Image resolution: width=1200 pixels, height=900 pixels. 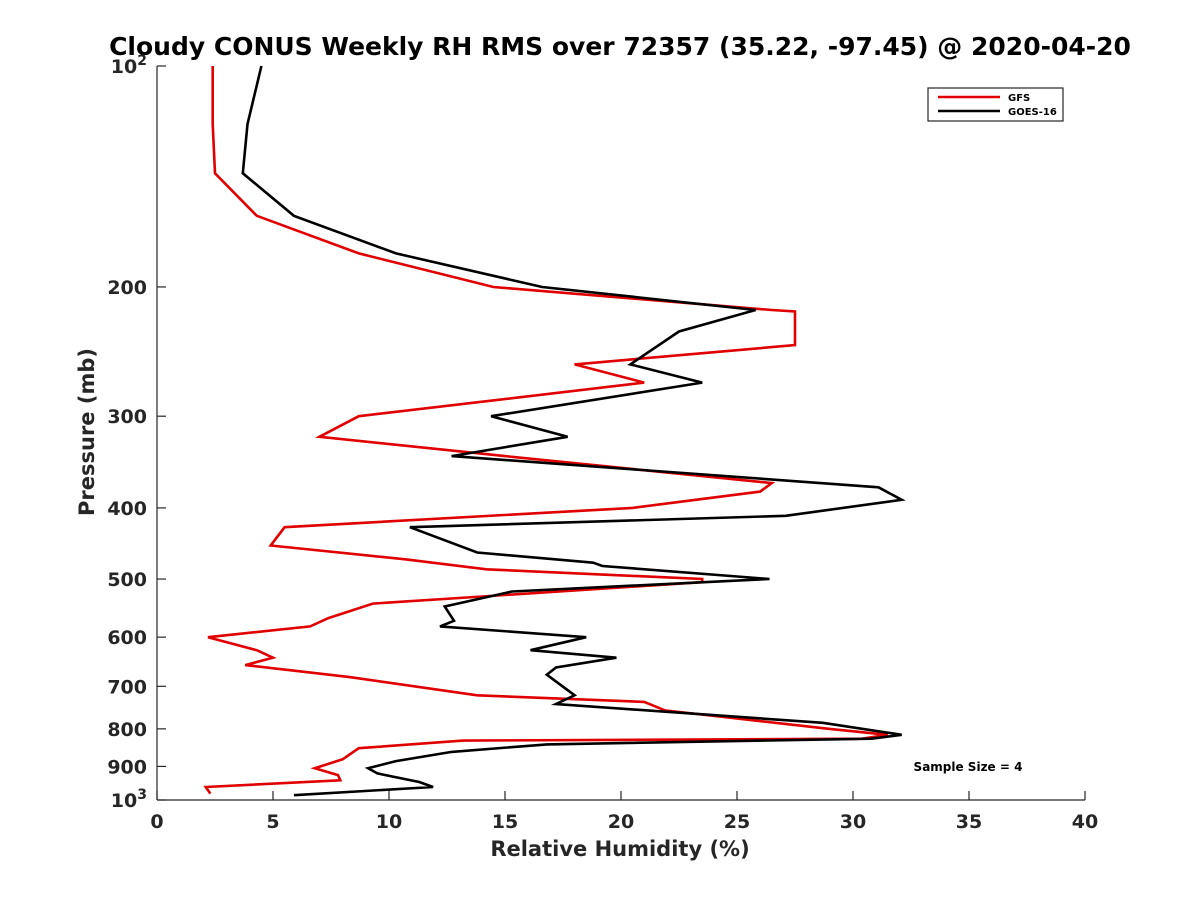 I want to click on x-tick-label: 5, so click(x=272, y=822).